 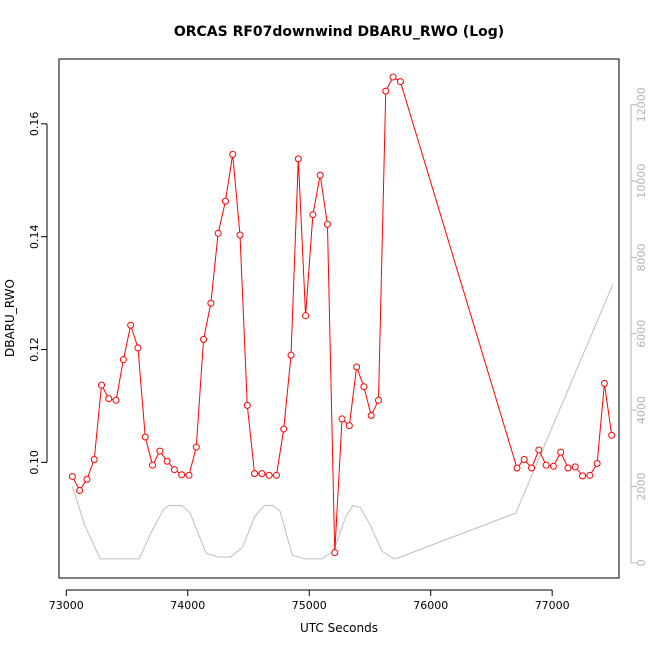 I want to click on y-axis-left: 0.10 0.12 0.14 0.16, so click(x=38, y=293).